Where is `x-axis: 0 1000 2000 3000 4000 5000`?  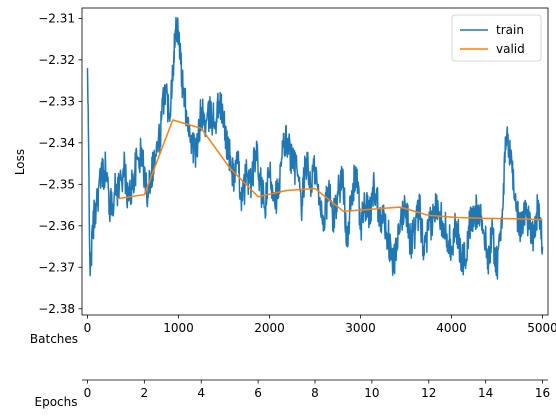
x-axis: 0 1000 2000 3000 4000 5000 is located at coordinates (320, 325).